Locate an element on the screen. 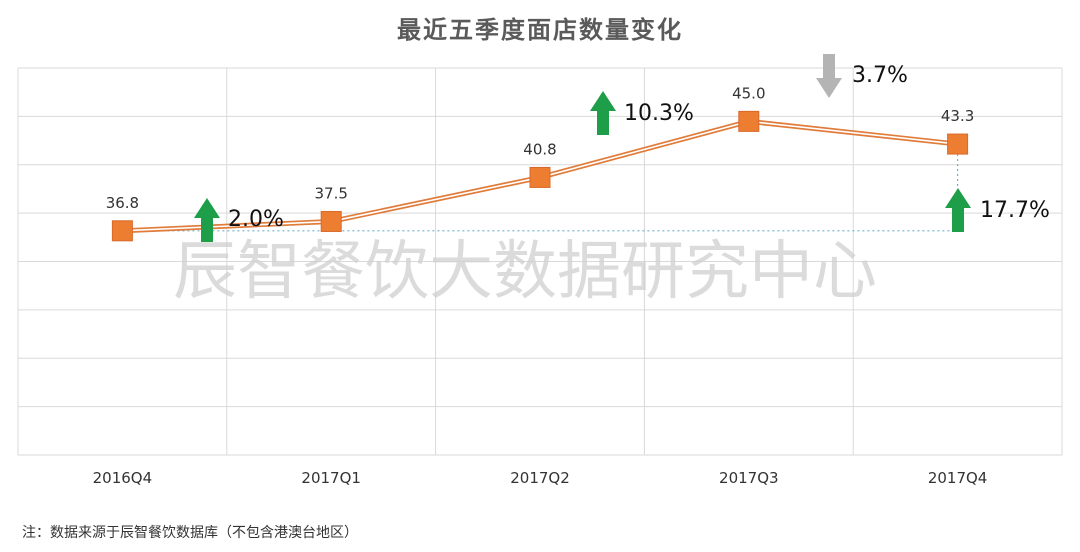 This screenshot has height=552, width=1080. x-axis-ticks: 2016Q4 2017Q1 2017Q2 2017Q3 2017Q4 is located at coordinates (540, 478).